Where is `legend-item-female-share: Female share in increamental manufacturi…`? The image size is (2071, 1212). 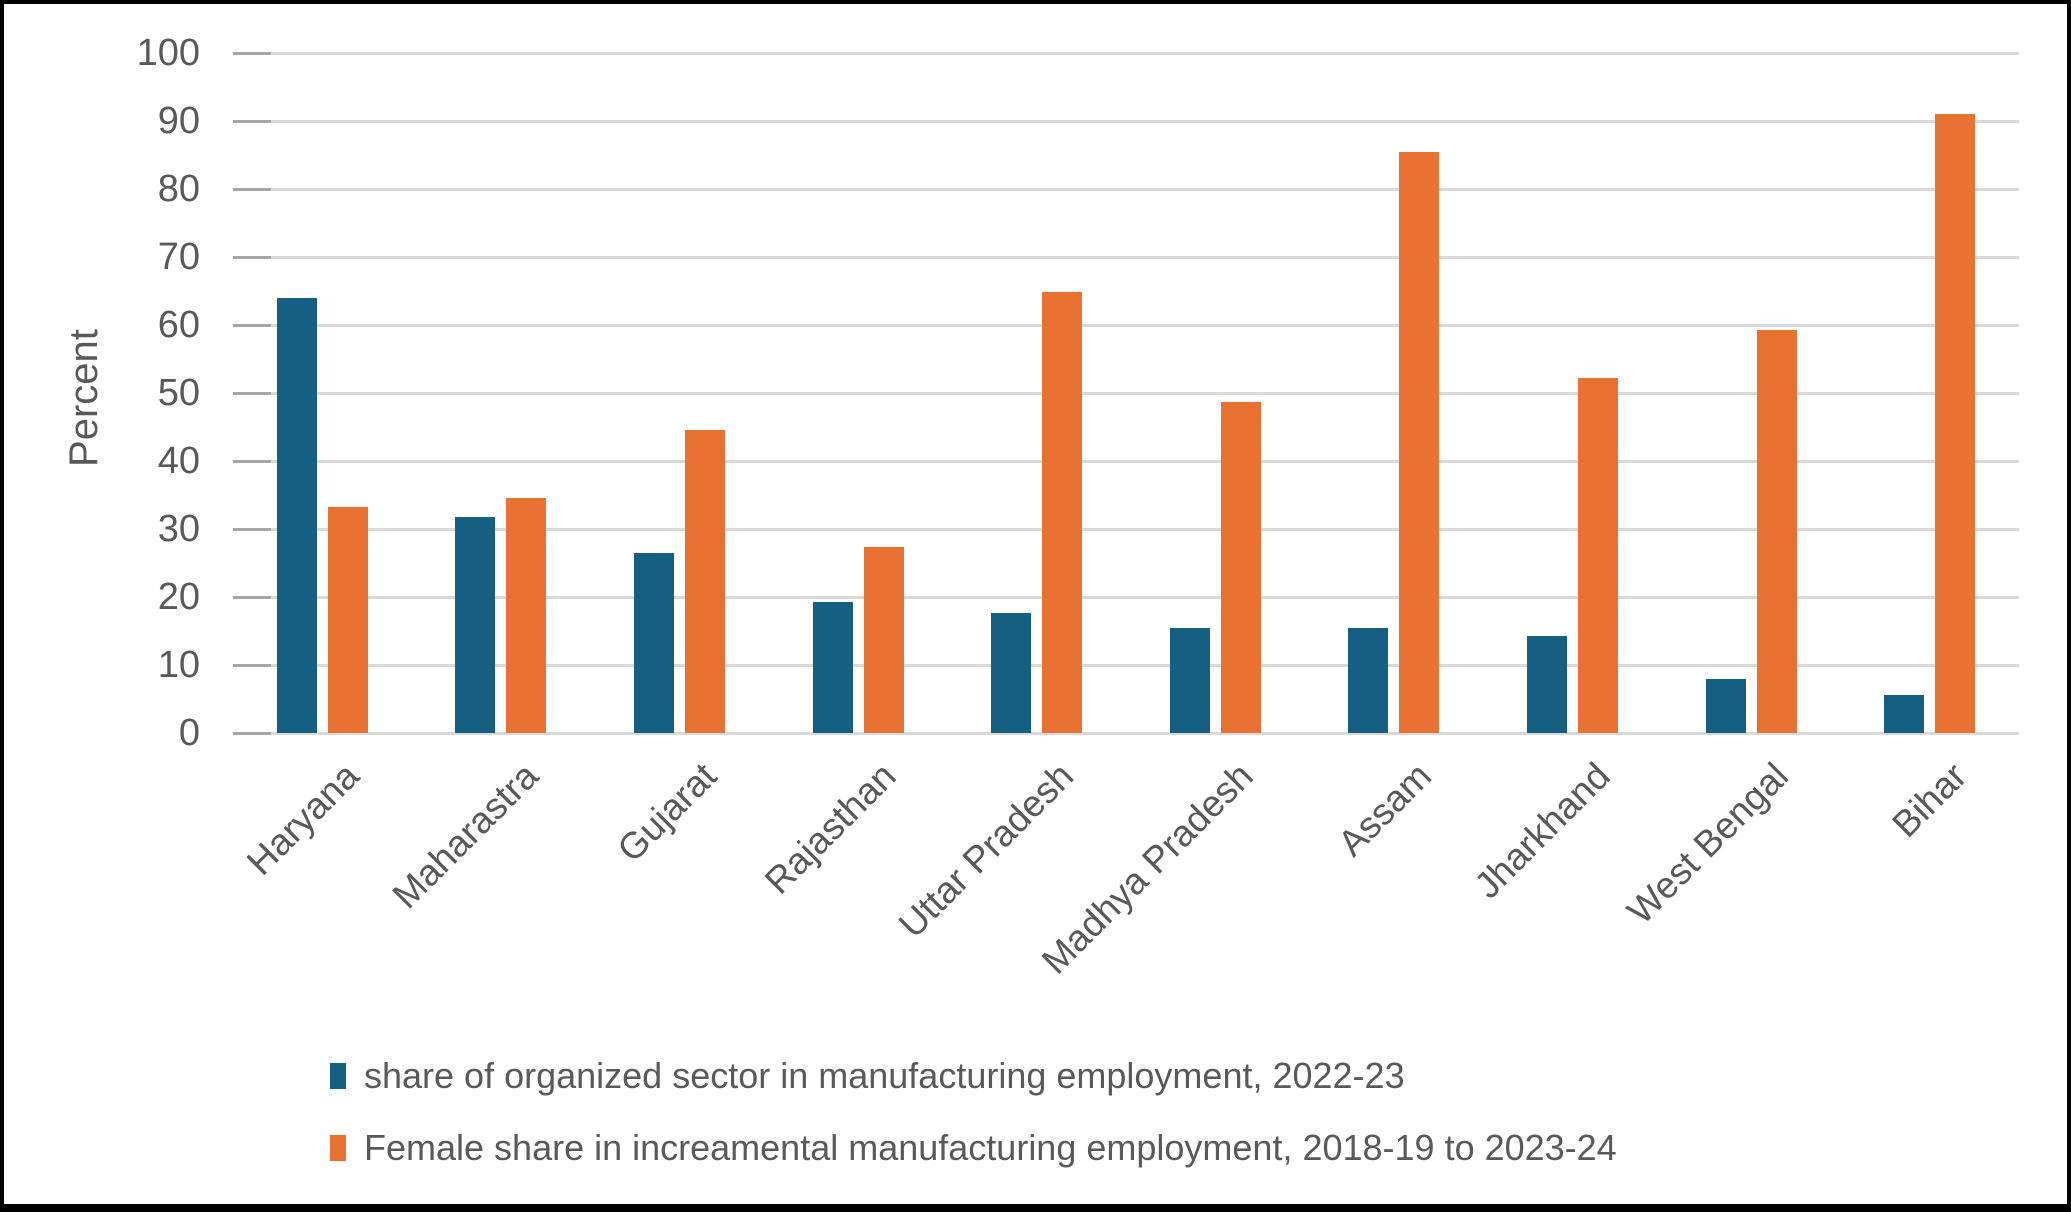 legend-item-female-share: Female share in increamental manufacturi… is located at coordinates (973, 1148).